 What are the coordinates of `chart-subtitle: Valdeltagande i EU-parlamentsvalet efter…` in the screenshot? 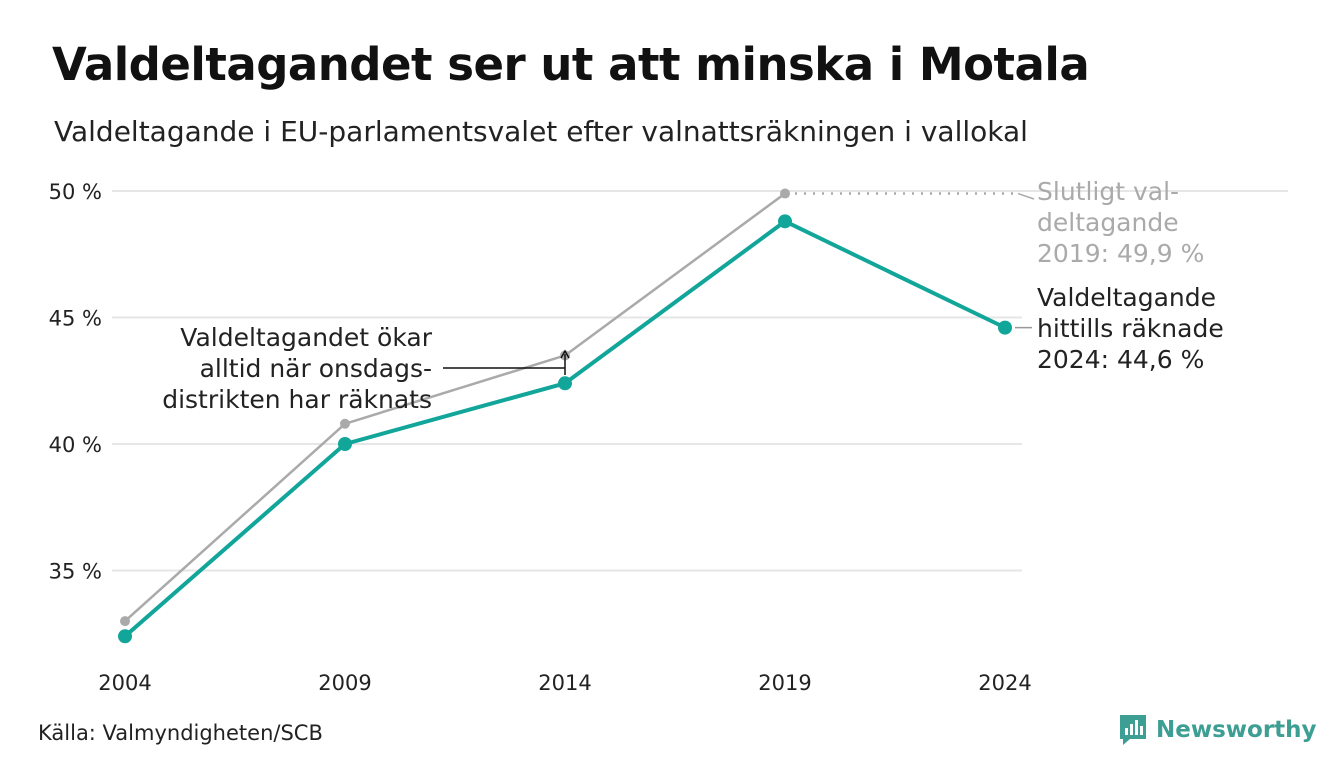 It's located at (541, 131).